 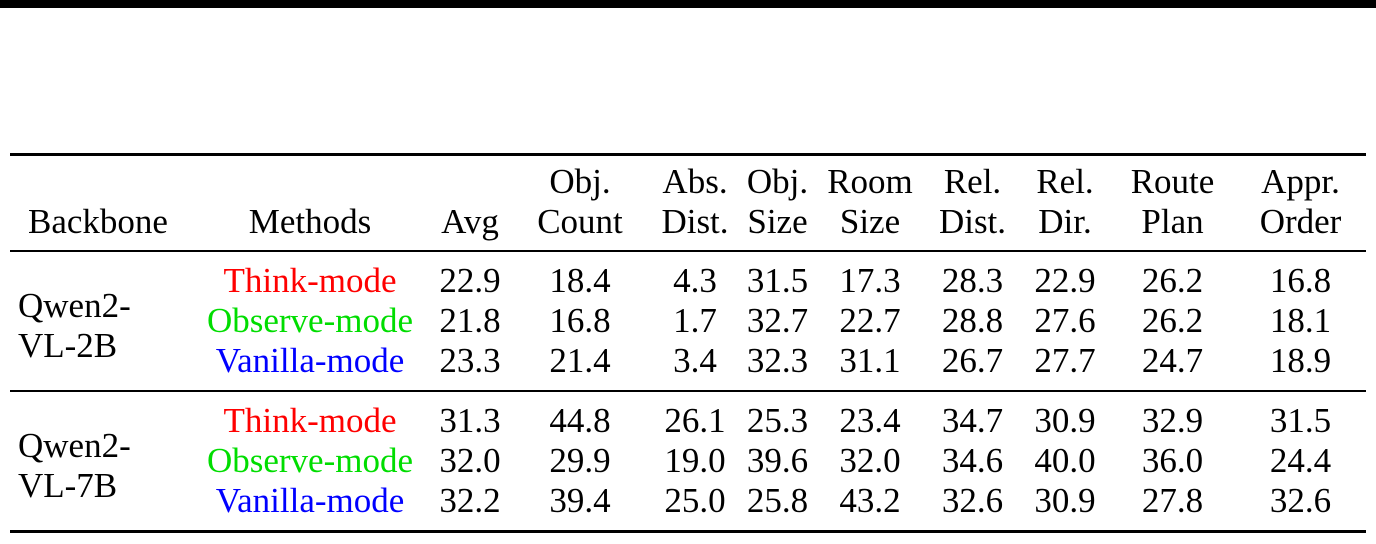 What do you see at coordinates (688, 4) in the screenshot?
I see `page-top-edge-bar` at bounding box center [688, 4].